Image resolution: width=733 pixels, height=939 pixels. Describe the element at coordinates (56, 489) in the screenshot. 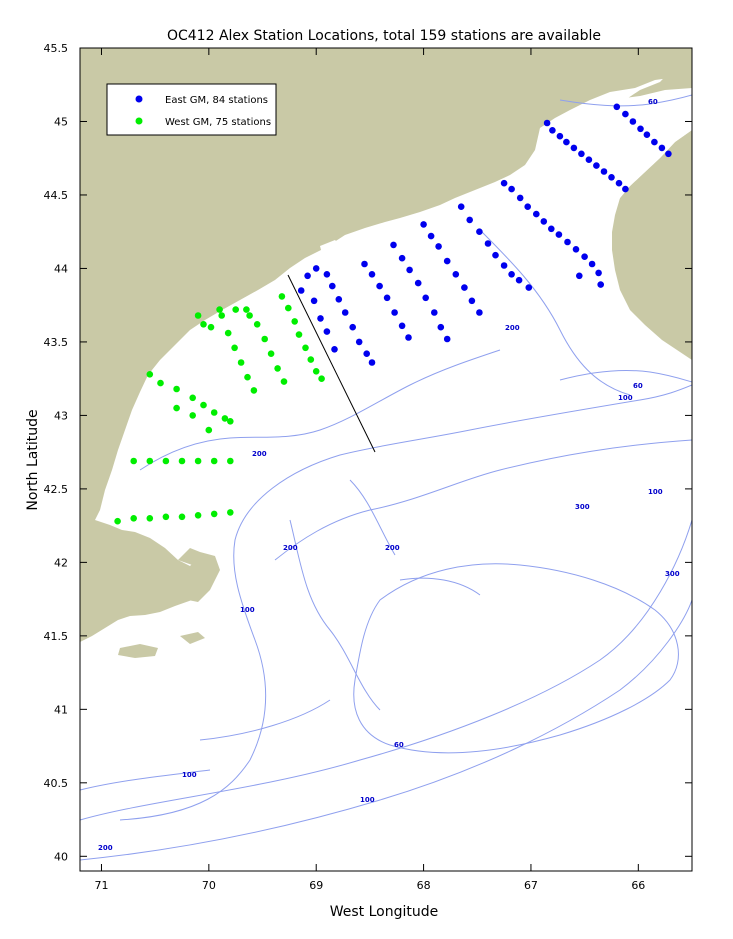

I see `y-tick-label: 42.5` at that location.